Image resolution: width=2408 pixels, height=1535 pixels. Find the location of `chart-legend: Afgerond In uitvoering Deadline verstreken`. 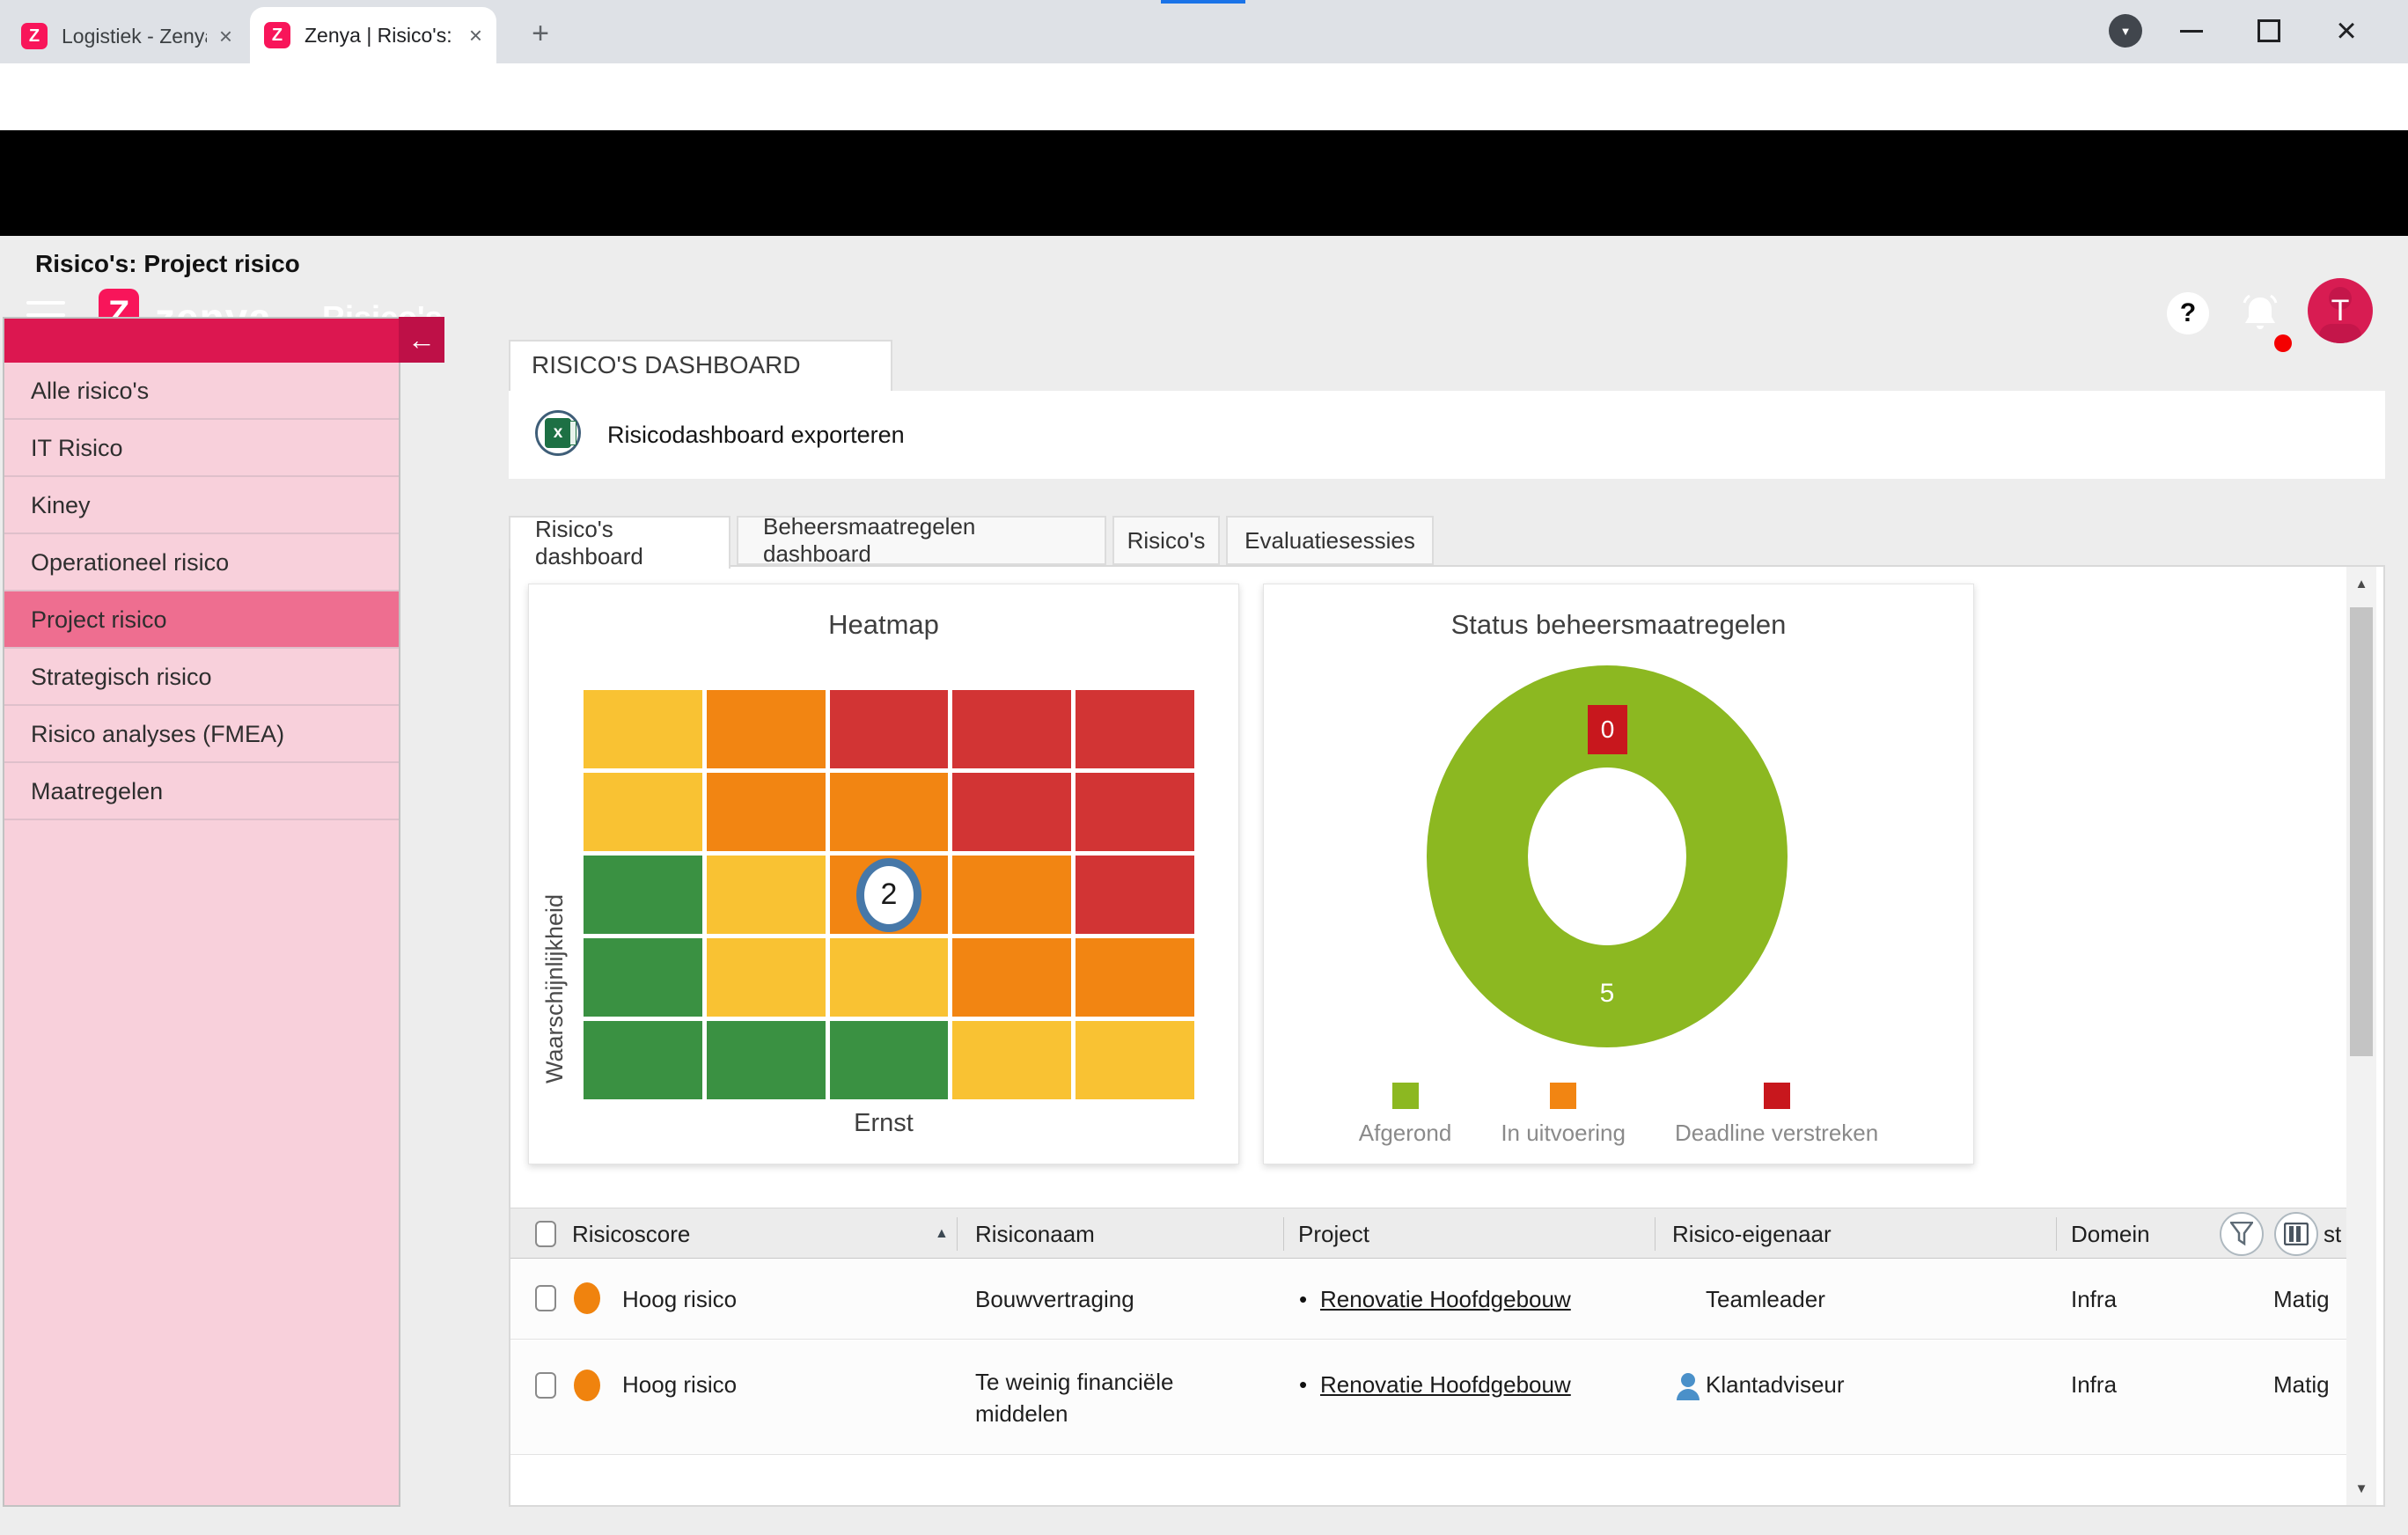

chart-legend: Afgerond In uitvoering Deadline verstreken is located at coordinates (1618, 1115).